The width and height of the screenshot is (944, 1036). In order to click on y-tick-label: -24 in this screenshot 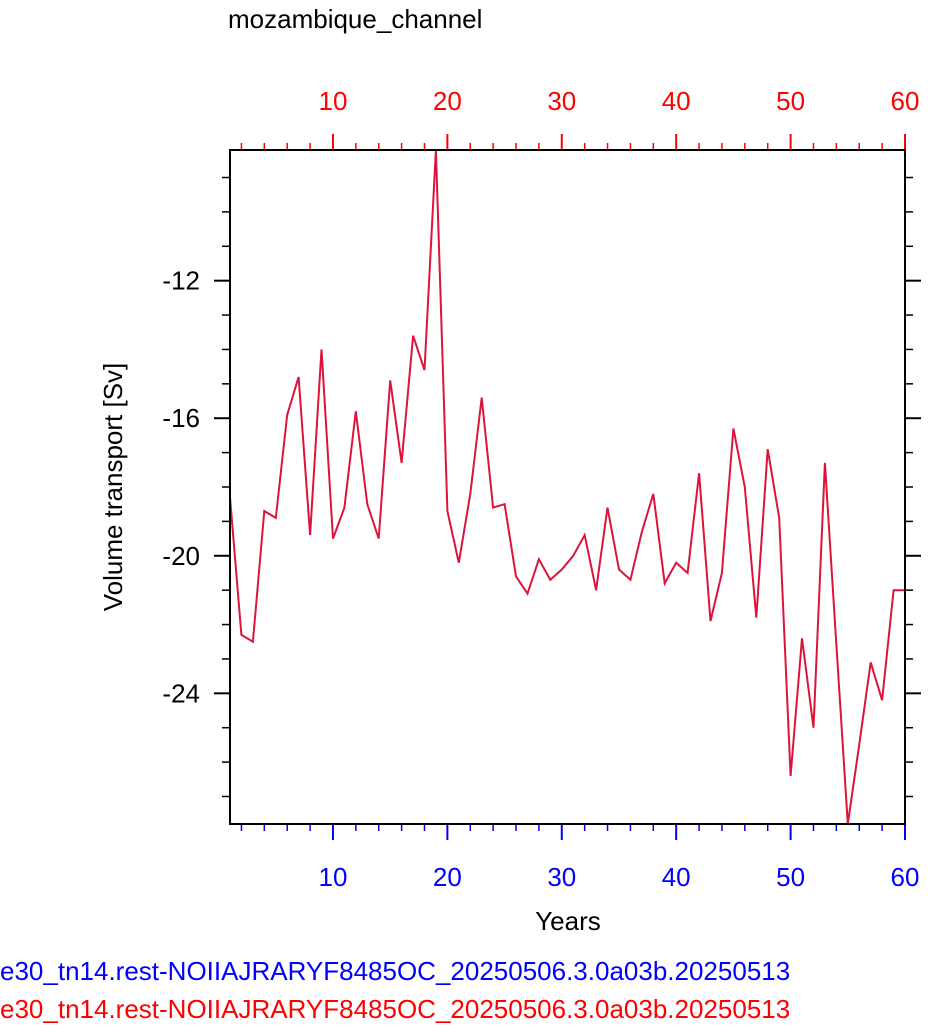, I will do `click(181, 693)`.